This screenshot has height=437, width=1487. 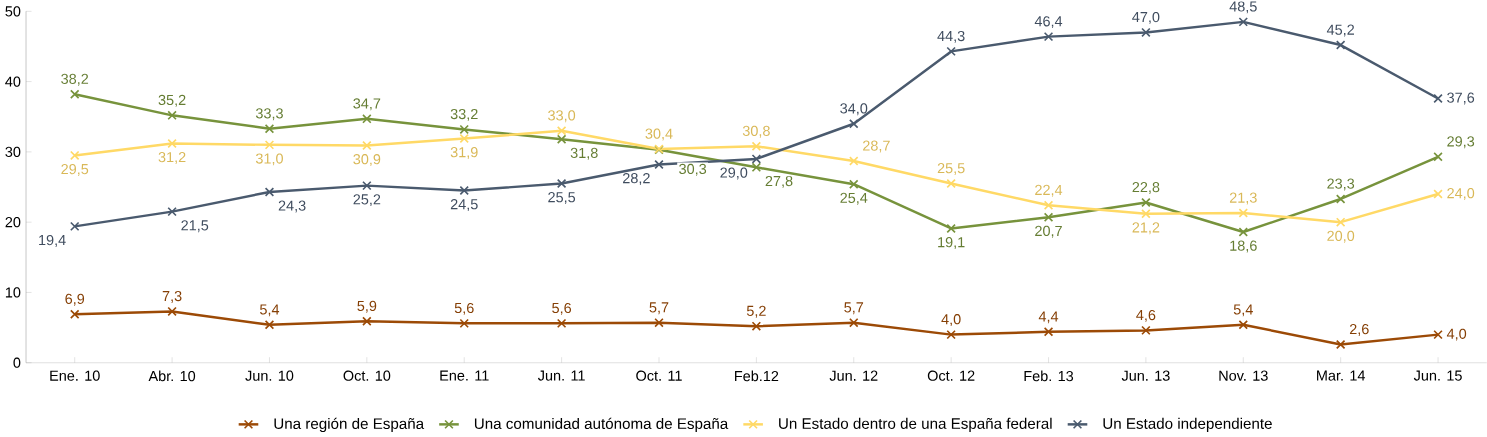 What do you see at coordinates (75, 376) in the screenshot?
I see `x-tick-label: Ene. 10` at bounding box center [75, 376].